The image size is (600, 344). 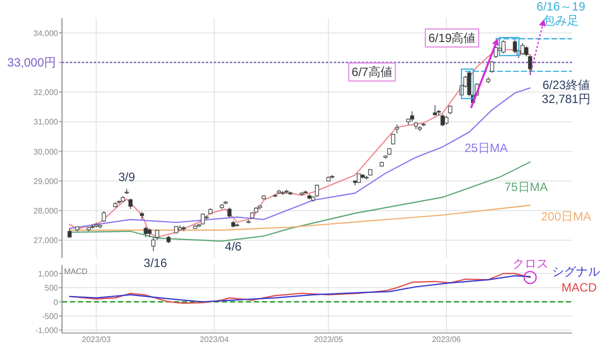 I want to click on y-tick-label: 500, so click(x=51, y=288).